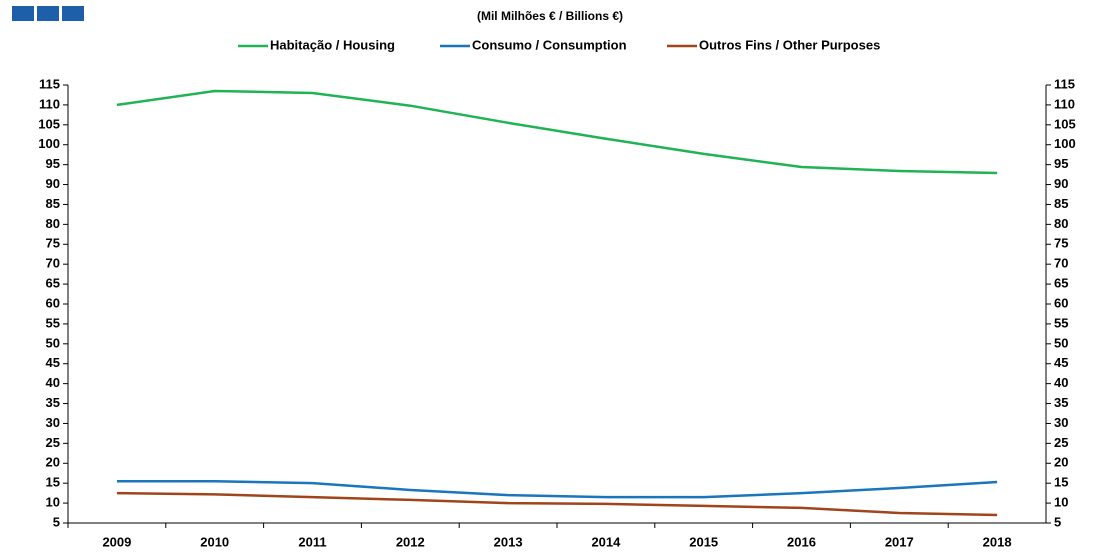 The width and height of the screenshot is (1096, 552). Describe the element at coordinates (1061, 482) in the screenshot. I see `y2-tick-label: 15` at that location.